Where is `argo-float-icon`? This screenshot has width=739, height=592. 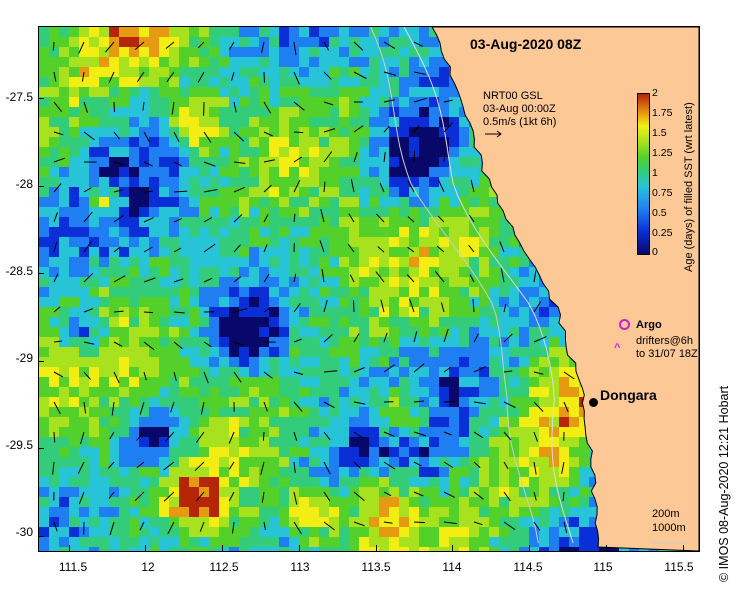 argo-float-icon is located at coordinates (624, 324).